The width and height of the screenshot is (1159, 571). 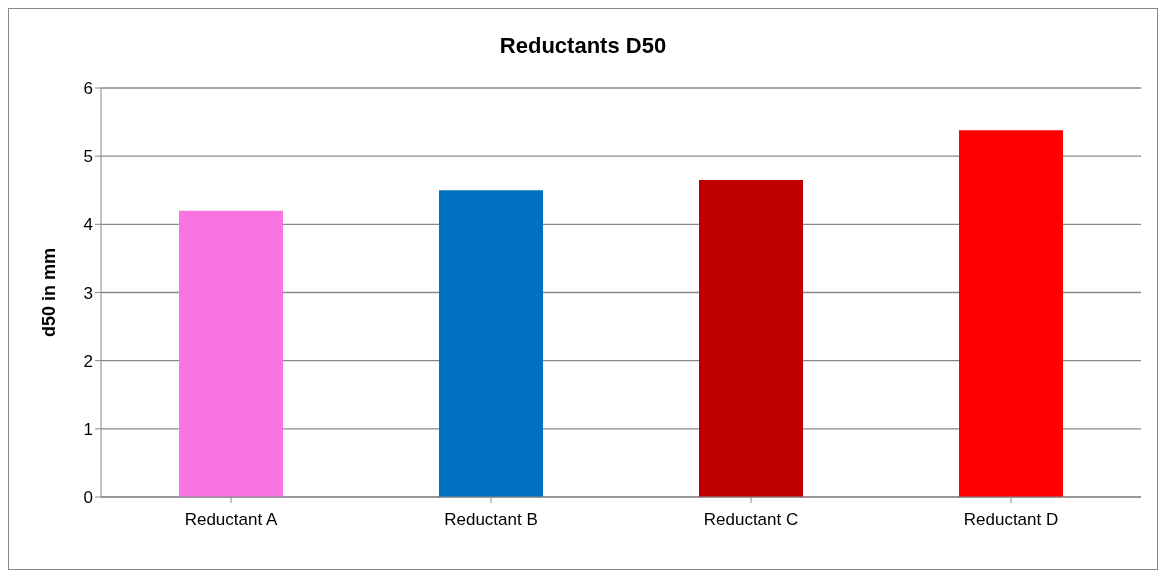 What do you see at coordinates (88, 225) in the screenshot?
I see `y-tick-label: 4` at bounding box center [88, 225].